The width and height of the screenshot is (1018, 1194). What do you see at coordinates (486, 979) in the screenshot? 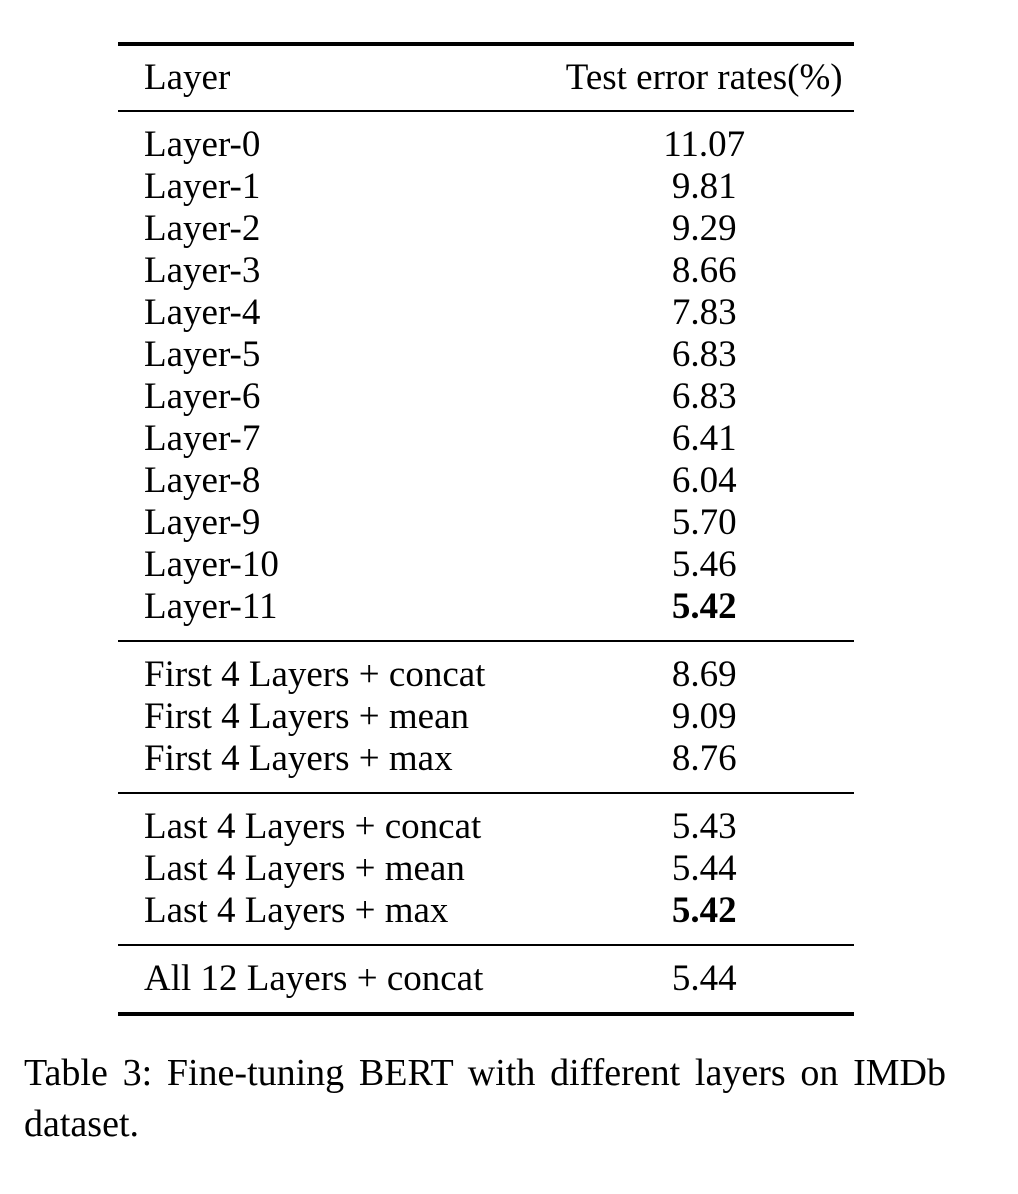
I see `table-row: All 12 Layers + concat 5.44` at bounding box center [486, 979].